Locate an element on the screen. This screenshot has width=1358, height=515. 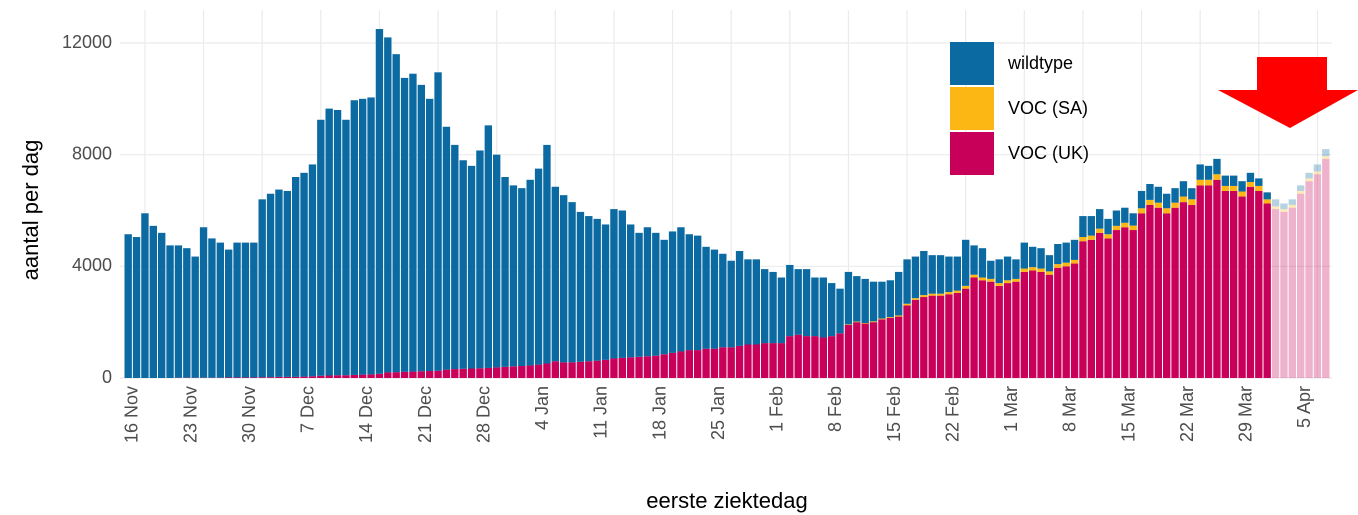
x-tick-label: 23 Nov is located at coordinates (190, 414).